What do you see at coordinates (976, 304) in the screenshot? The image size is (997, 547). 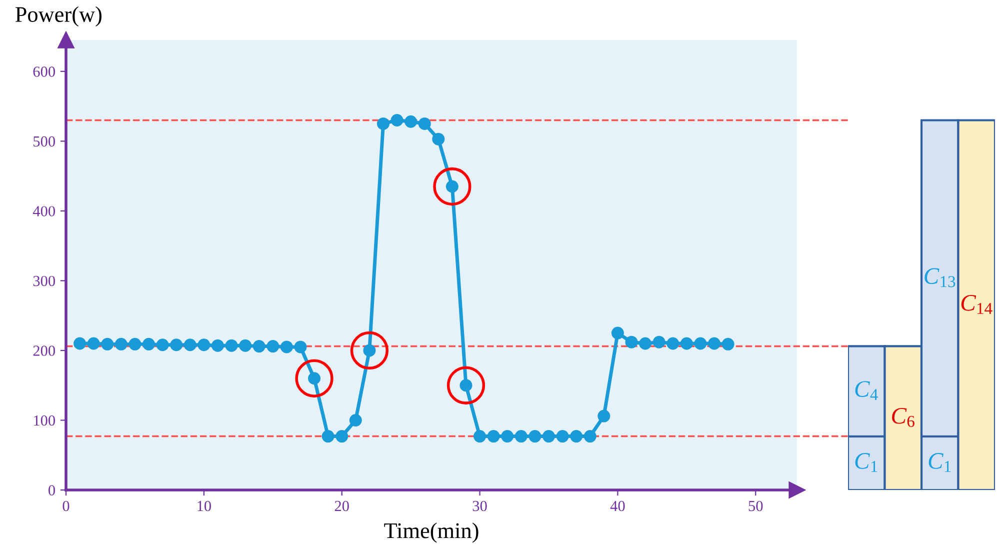 I see `series-label: C$_{14}$` at bounding box center [976, 304].